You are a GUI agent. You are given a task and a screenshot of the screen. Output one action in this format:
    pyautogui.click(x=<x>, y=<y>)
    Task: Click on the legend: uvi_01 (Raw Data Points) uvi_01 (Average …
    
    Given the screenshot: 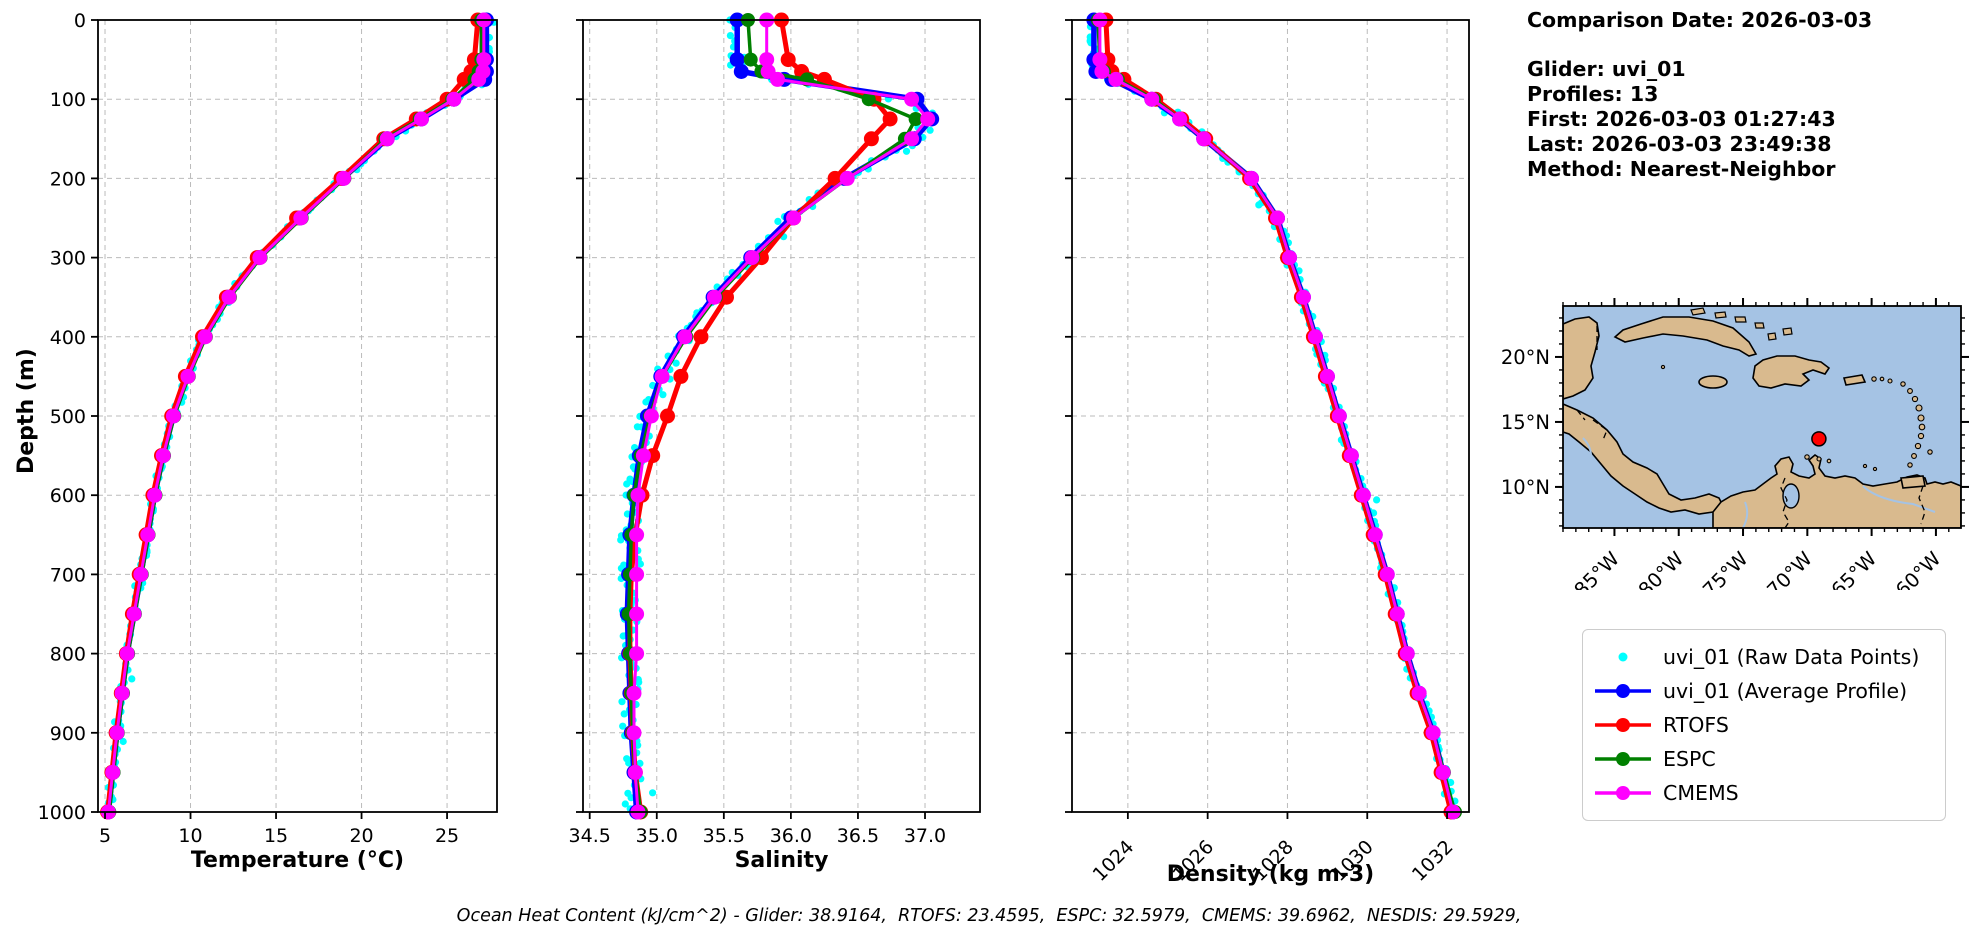 What is the action you would take?
    pyautogui.click(x=1764, y=725)
    